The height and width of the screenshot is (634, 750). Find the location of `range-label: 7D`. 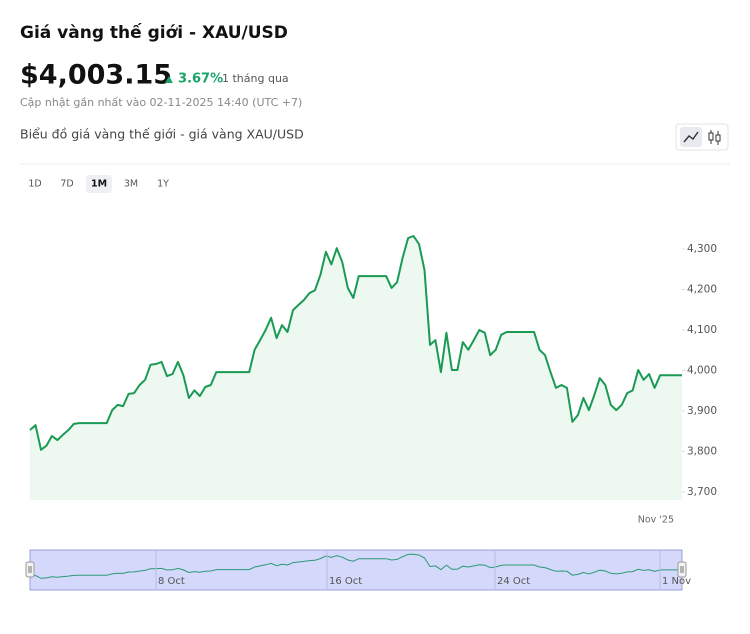

range-label: 7D is located at coordinates (66, 184).